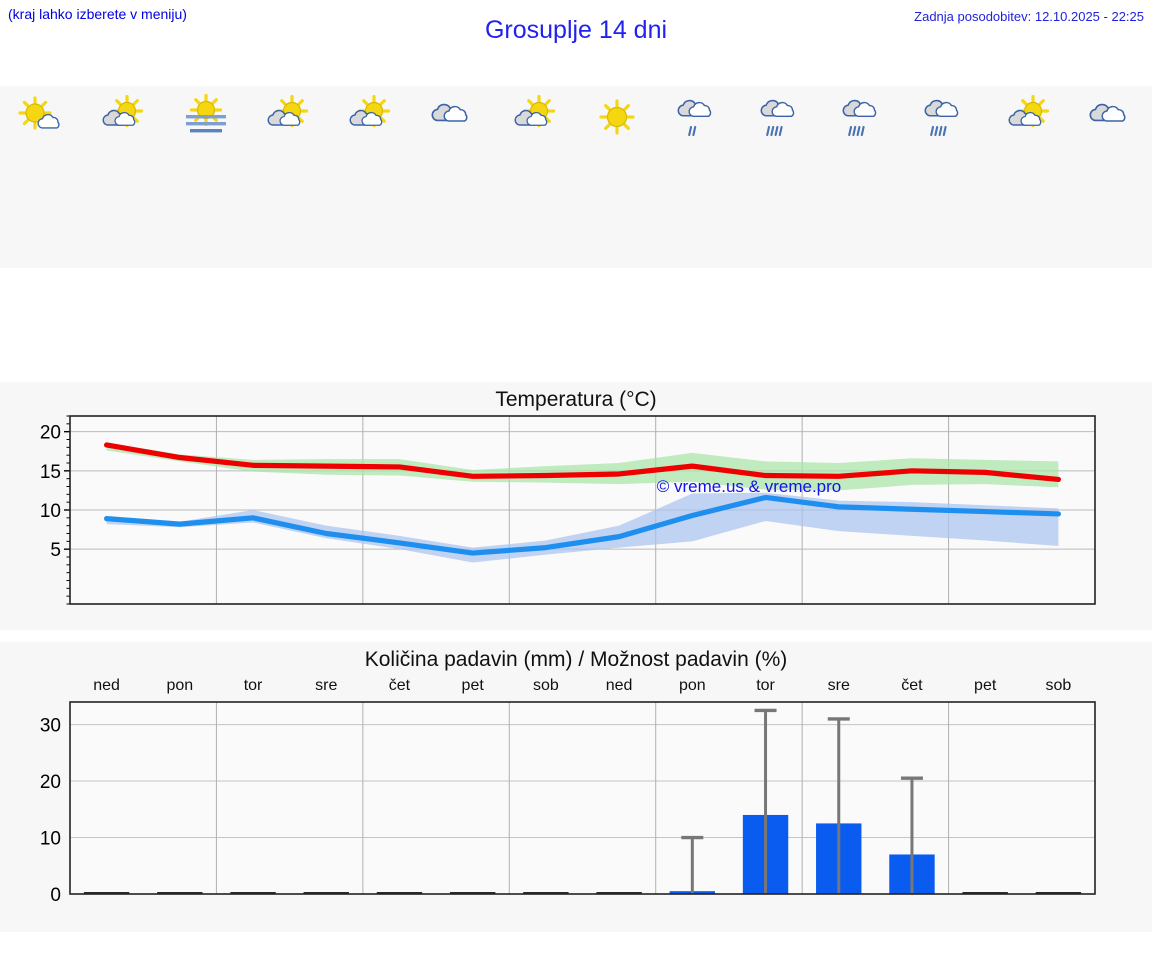  Describe the element at coordinates (50, 472) in the screenshot. I see `y-axis-tick: 15` at that location.